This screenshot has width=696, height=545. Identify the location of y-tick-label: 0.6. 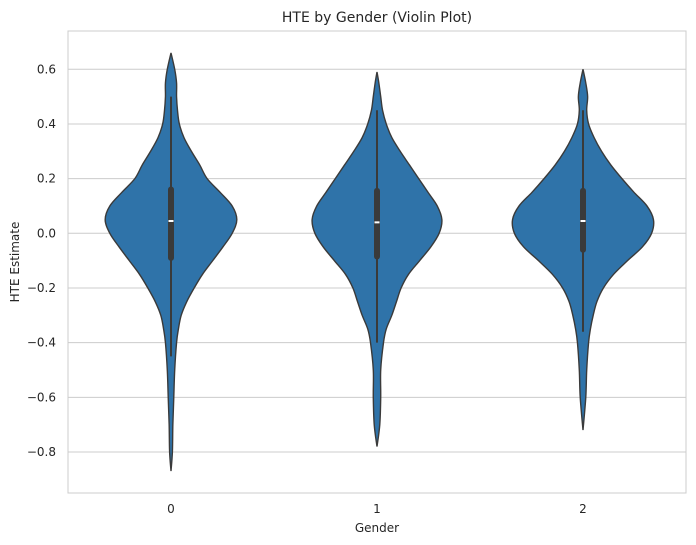
(46, 69).